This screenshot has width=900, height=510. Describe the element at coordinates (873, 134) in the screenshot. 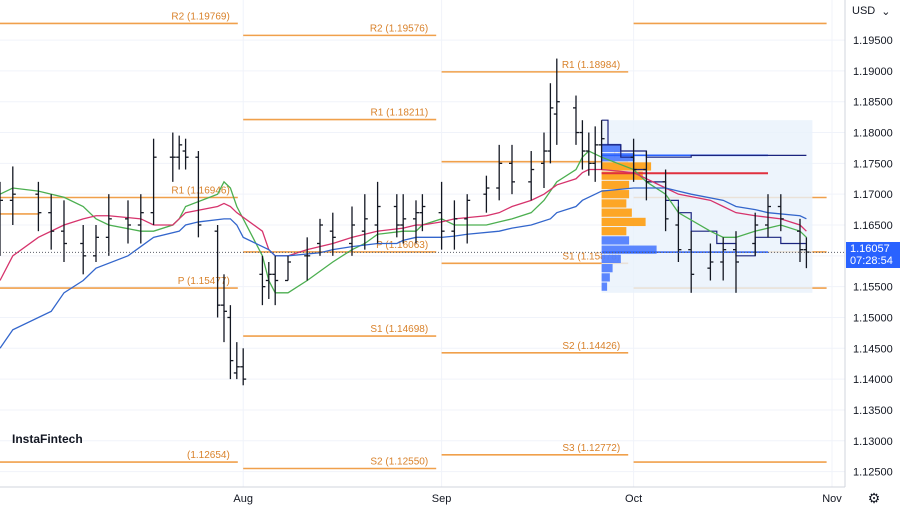

I see `price-tick-label: 1.18000` at that location.